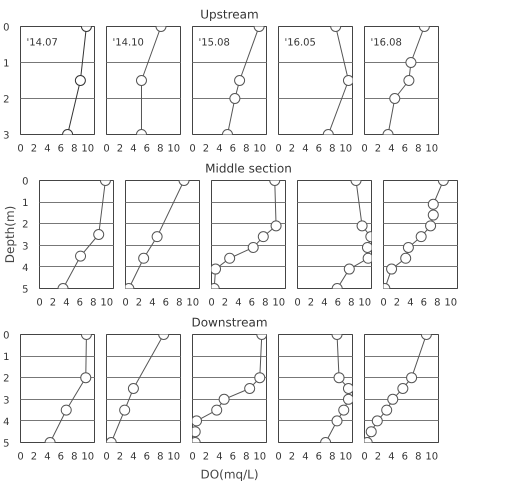 Image resolution: width=523 pixels, height=488 pixels. Describe the element at coordinates (229, 475) in the screenshot. I see `x-axis-title: DO(mq/L)` at that location.